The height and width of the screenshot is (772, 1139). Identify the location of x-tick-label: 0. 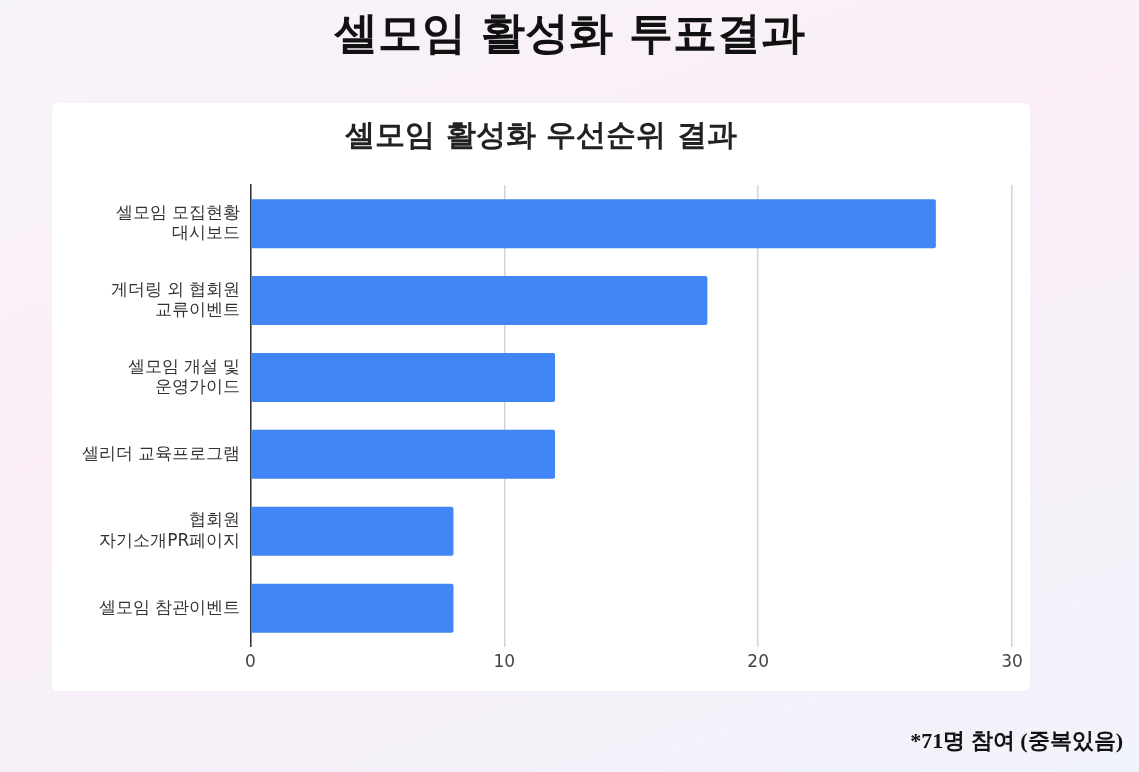
(250, 661).